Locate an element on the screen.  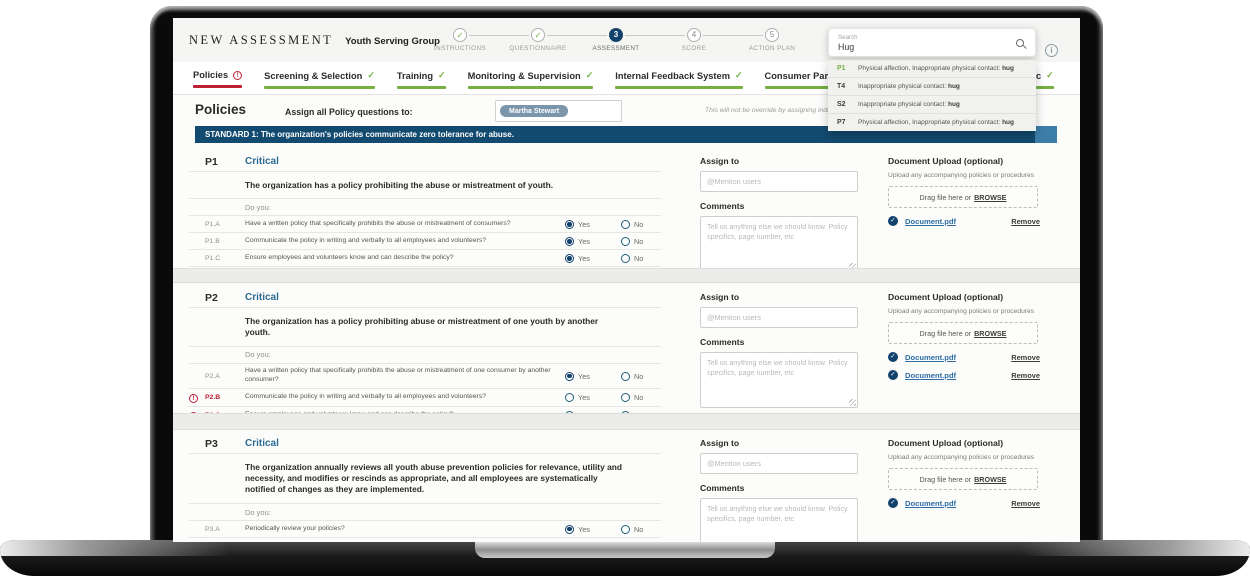
sub-question-code: P1.A is located at coordinates (212, 224).